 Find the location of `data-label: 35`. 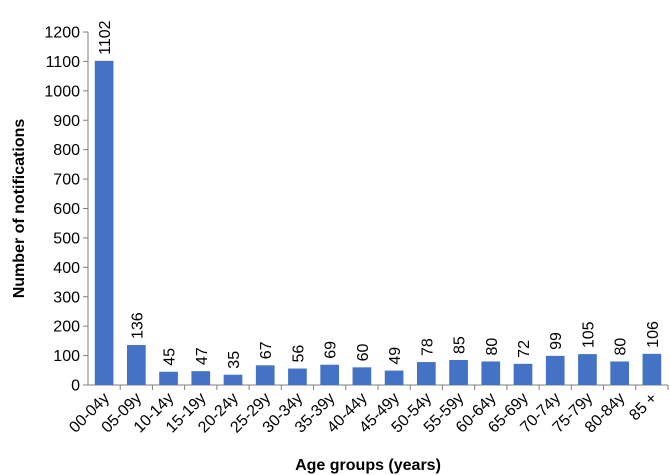

data-label: 35 is located at coordinates (234, 360).